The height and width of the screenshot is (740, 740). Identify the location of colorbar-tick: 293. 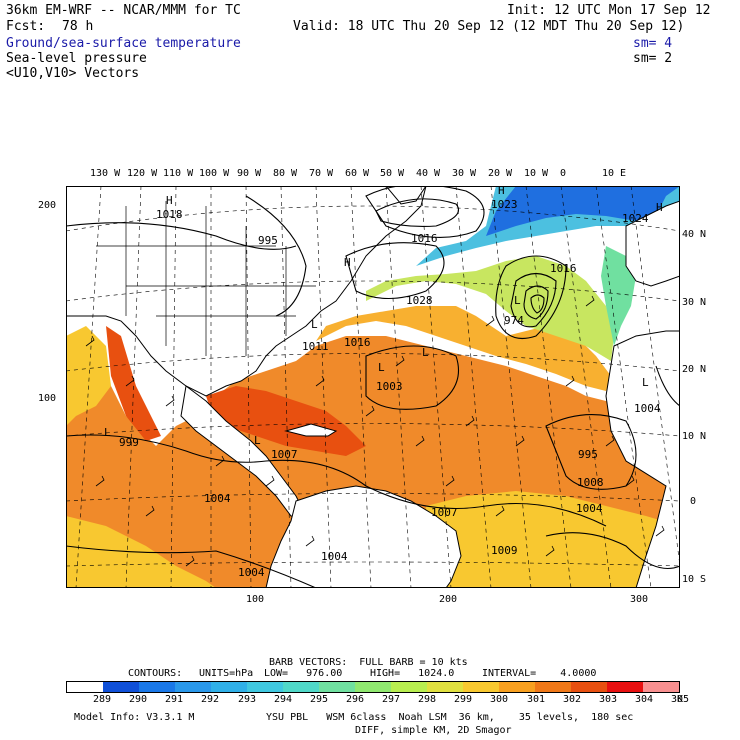
(247, 699).